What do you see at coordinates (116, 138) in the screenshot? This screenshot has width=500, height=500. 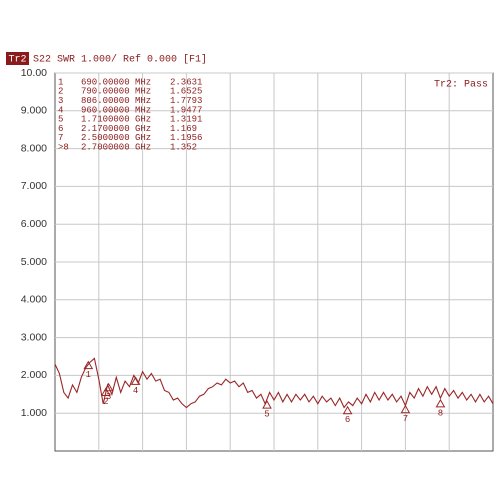 I see `marker-freq: 2.5000000 GHz` at bounding box center [116, 138].